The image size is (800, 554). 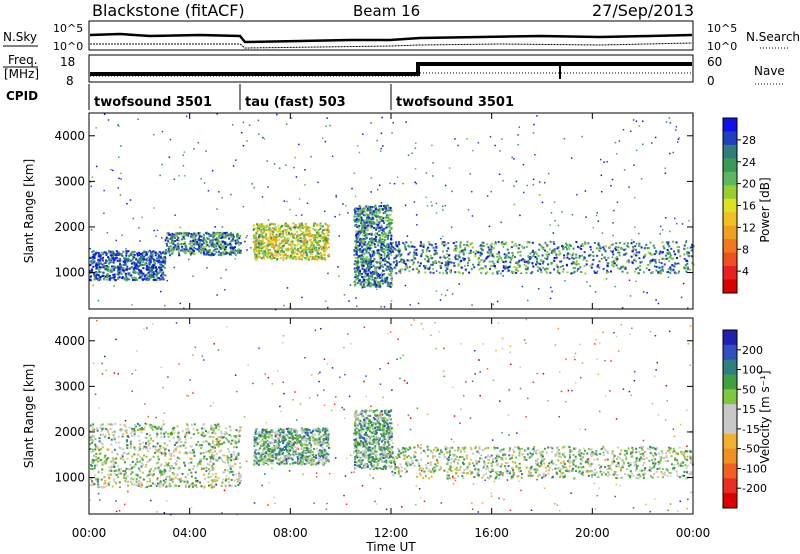 I want to click on beam-title: Beam 16, so click(x=386, y=11).